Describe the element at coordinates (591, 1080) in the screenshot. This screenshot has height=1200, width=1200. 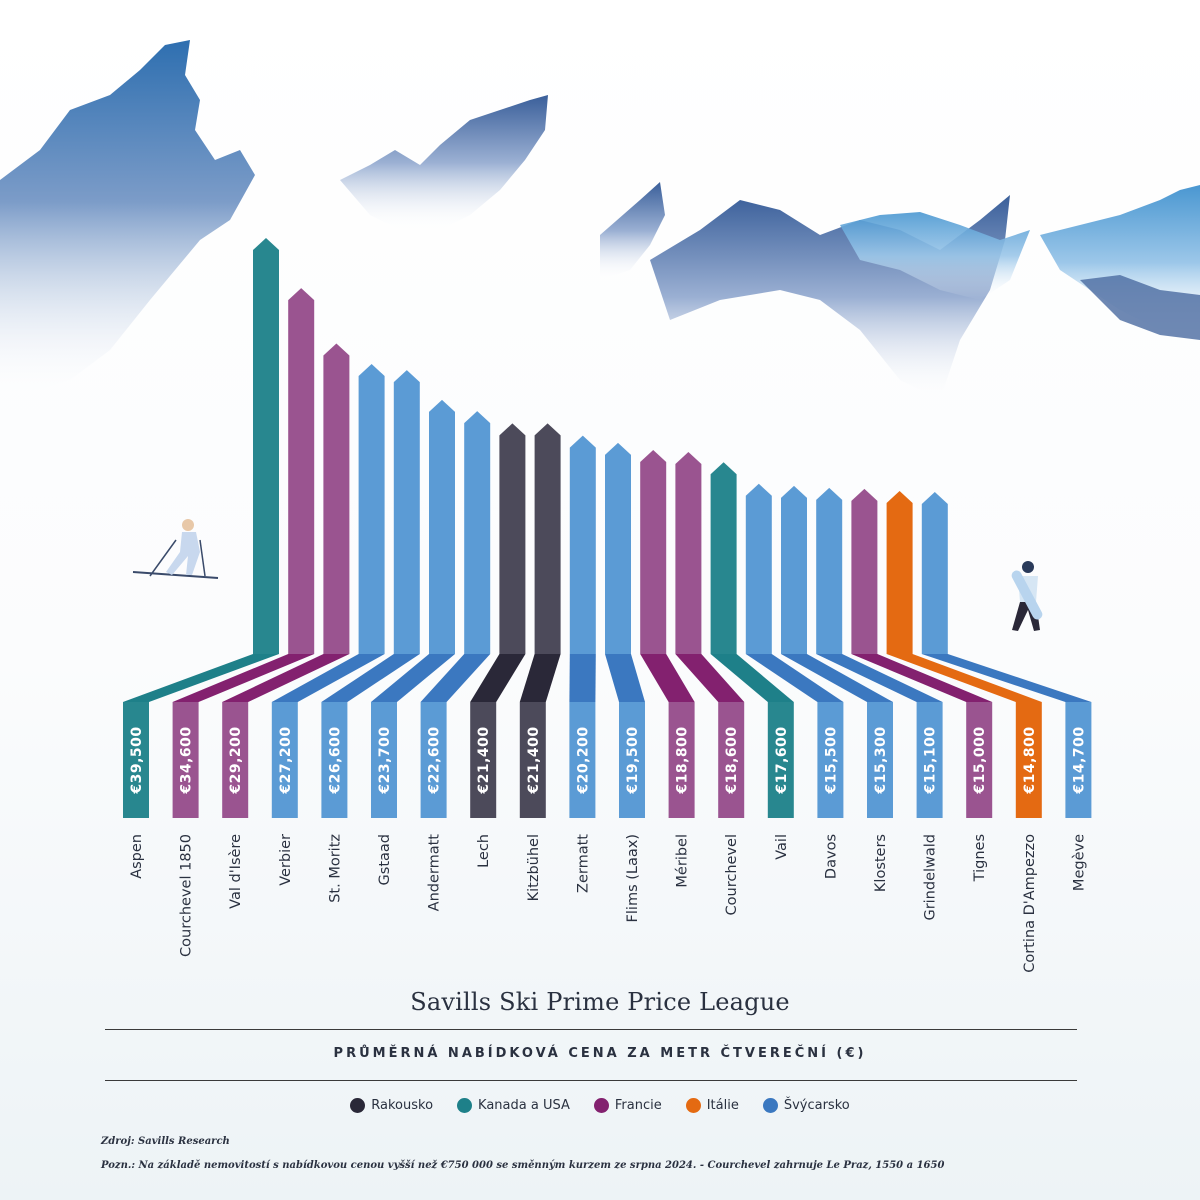
I see `divider-bottom` at that location.